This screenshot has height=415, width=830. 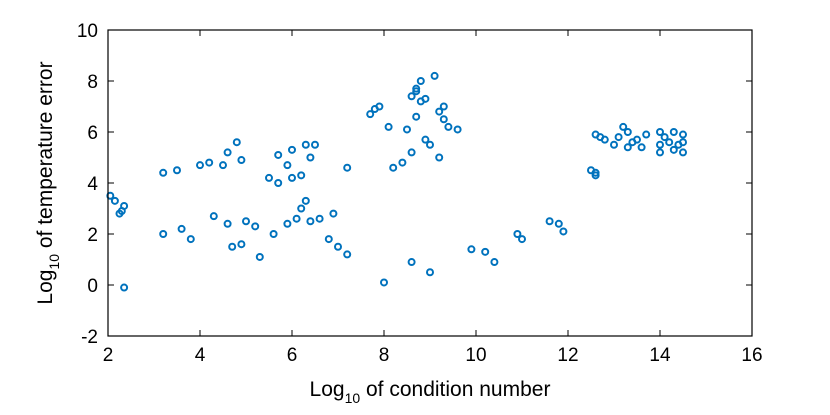 What do you see at coordinates (475, 355) in the screenshot?
I see `x-tick-label: 10` at bounding box center [475, 355].